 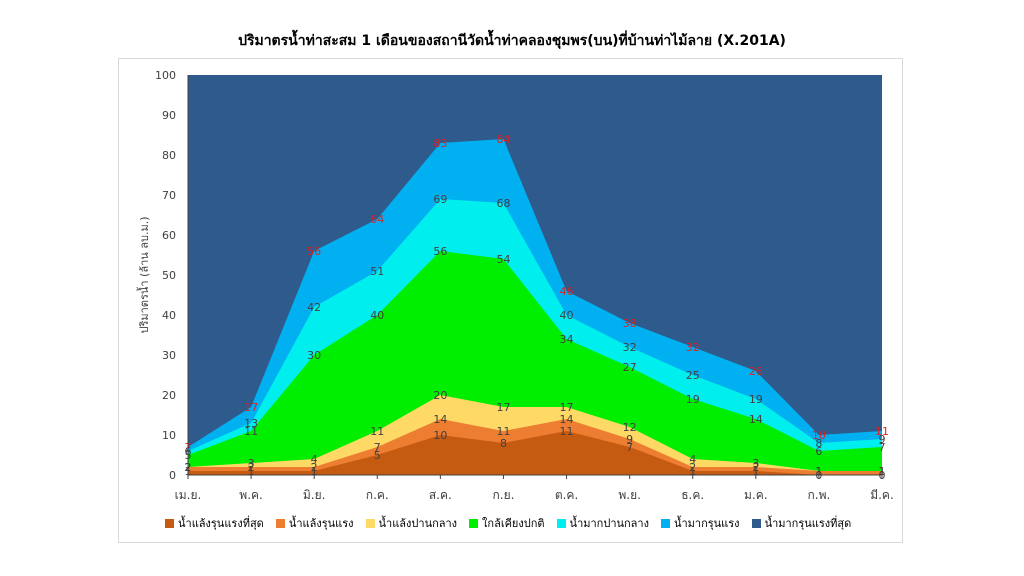 What do you see at coordinates (377, 455) in the screenshot?
I see `data-label: 5` at bounding box center [377, 455].